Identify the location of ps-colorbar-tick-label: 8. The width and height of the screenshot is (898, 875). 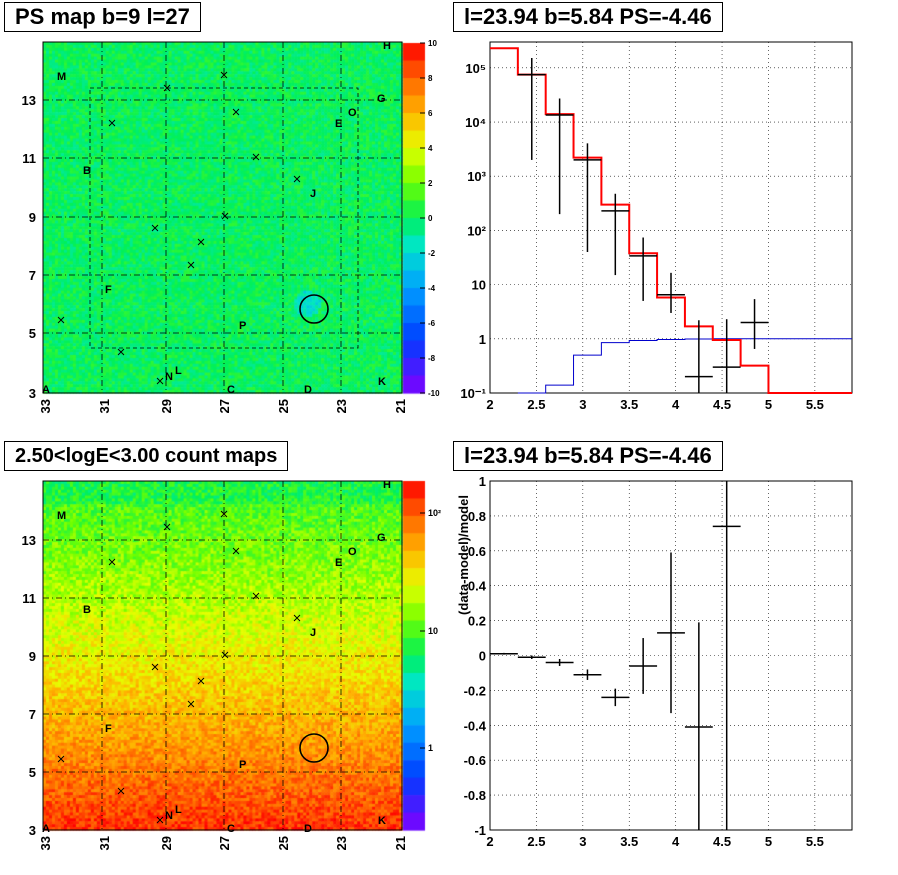
(430, 78).